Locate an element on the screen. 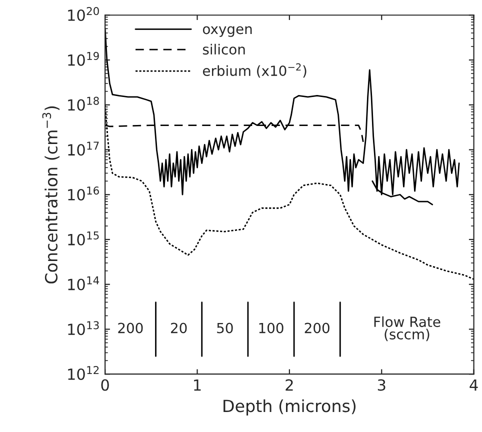 This screenshot has width=482, height=432. y-tick-label: 10$^{16}$ is located at coordinates (83, 193).